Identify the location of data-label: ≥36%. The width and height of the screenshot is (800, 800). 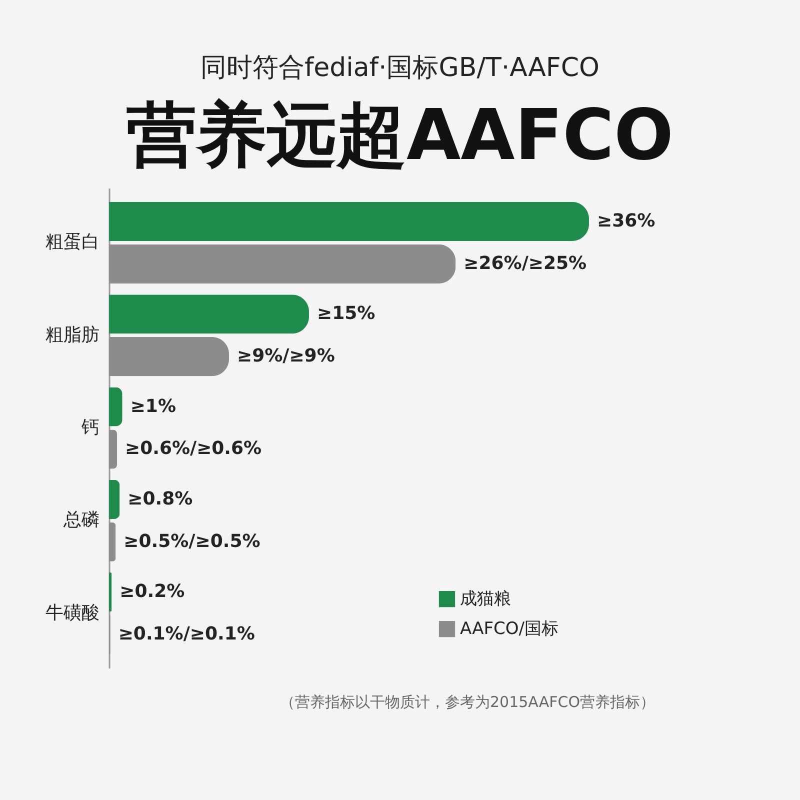
(626, 221).